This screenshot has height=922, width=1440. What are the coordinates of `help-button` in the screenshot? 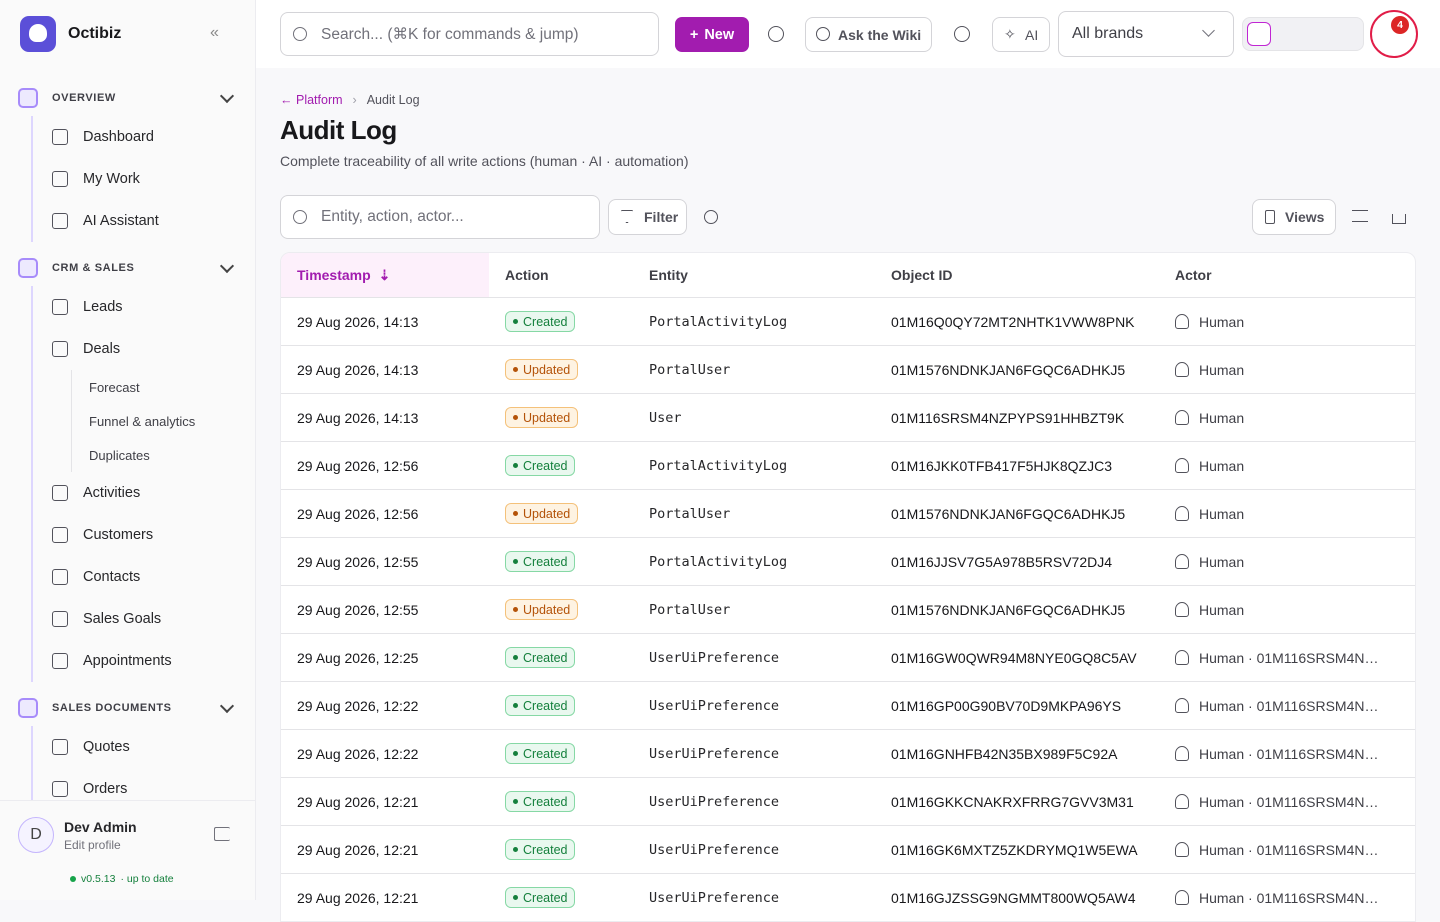 It's located at (962, 34).